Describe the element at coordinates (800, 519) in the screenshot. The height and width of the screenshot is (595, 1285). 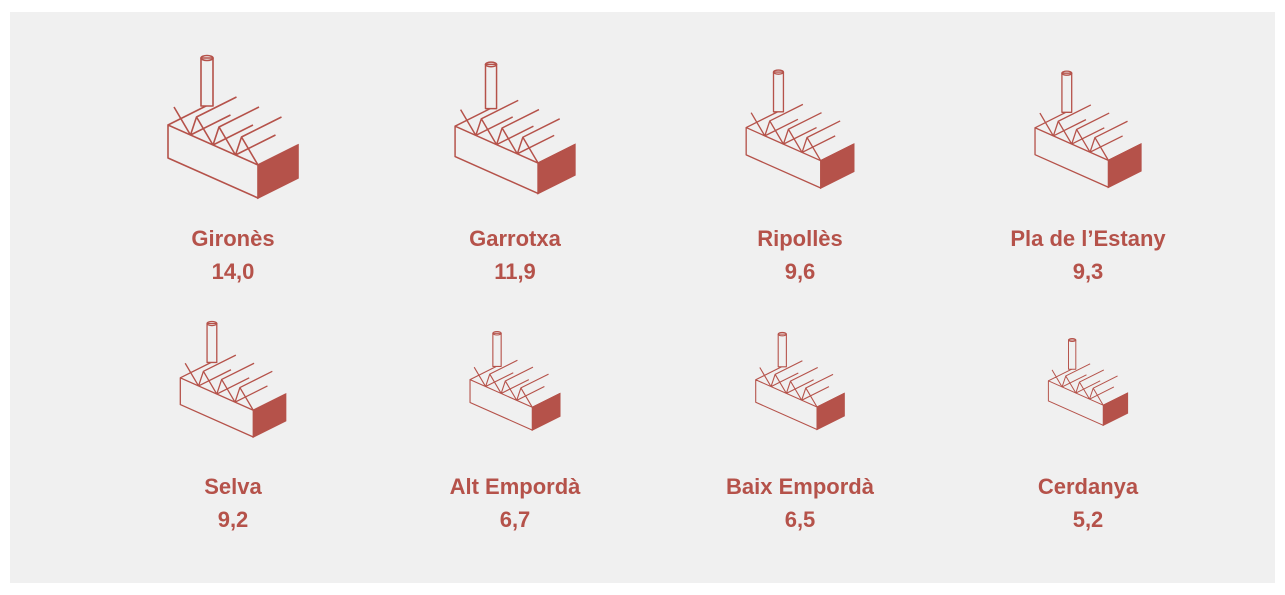
I see `value-label: 6,5` at that location.